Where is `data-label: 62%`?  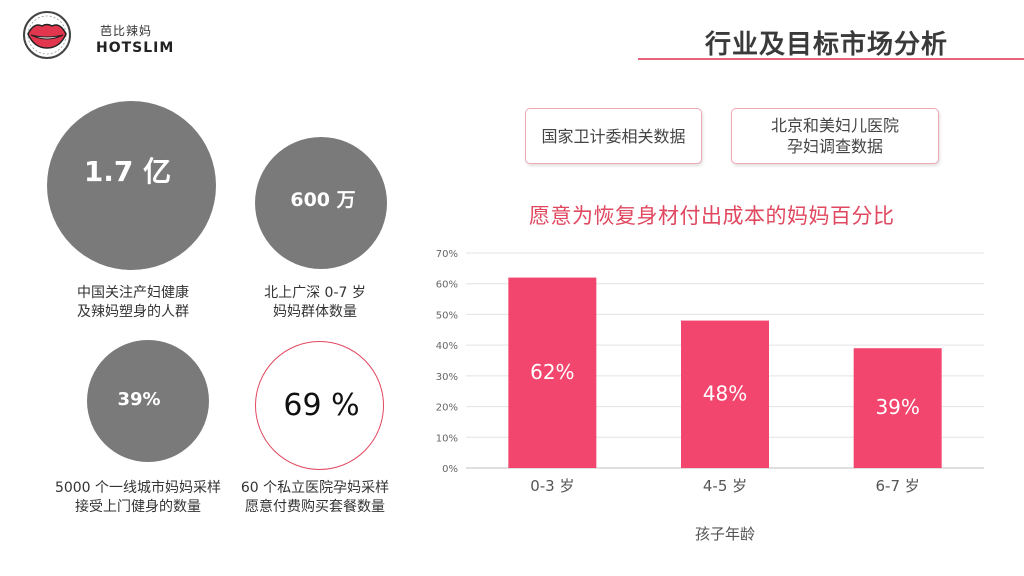
data-label: 62% is located at coordinates (552, 372).